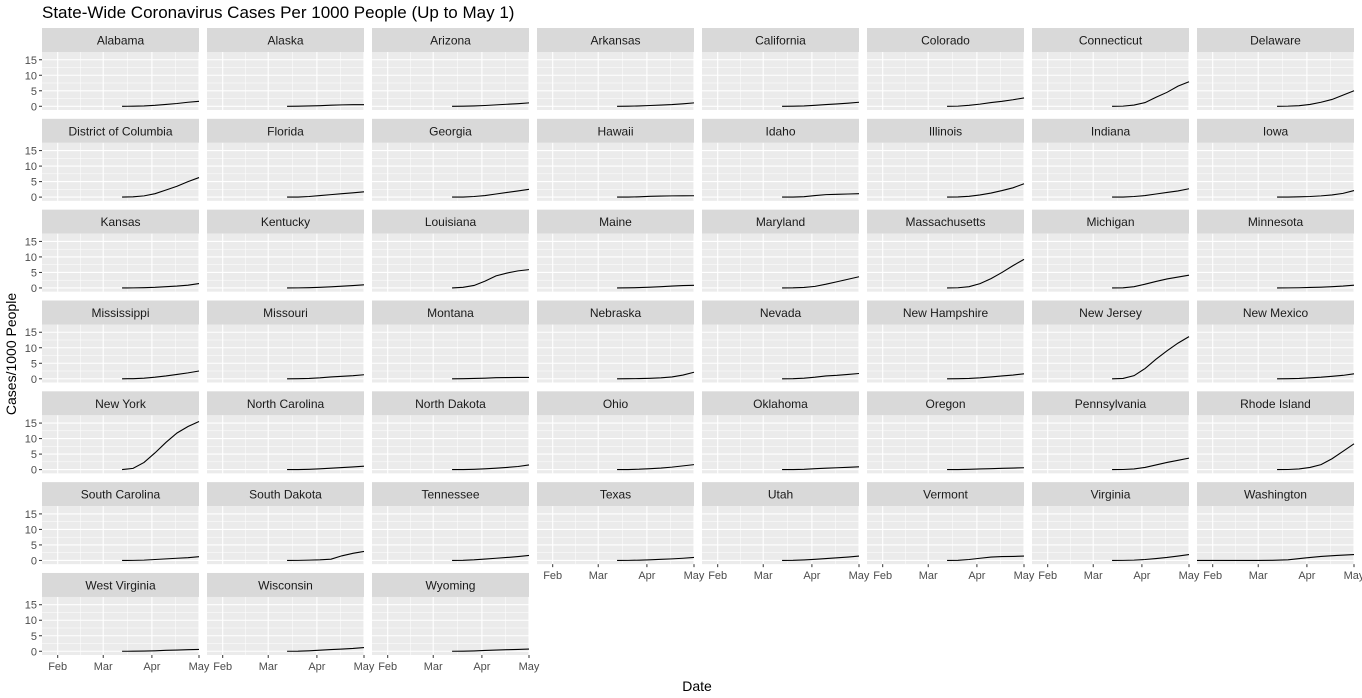 Image resolution: width=1362 pixels, height=698 pixels. I want to click on facet-label: Oregon, so click(945, 404).